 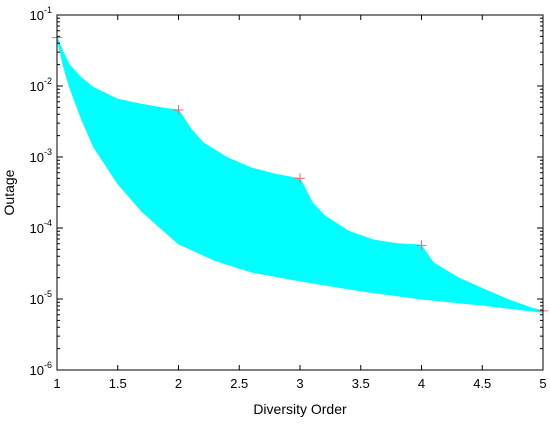 What do you see at coordinates (41, 85) in the screenshot?
I see `y-tick-label: 10⁻²` at bounding box center [41, 85].